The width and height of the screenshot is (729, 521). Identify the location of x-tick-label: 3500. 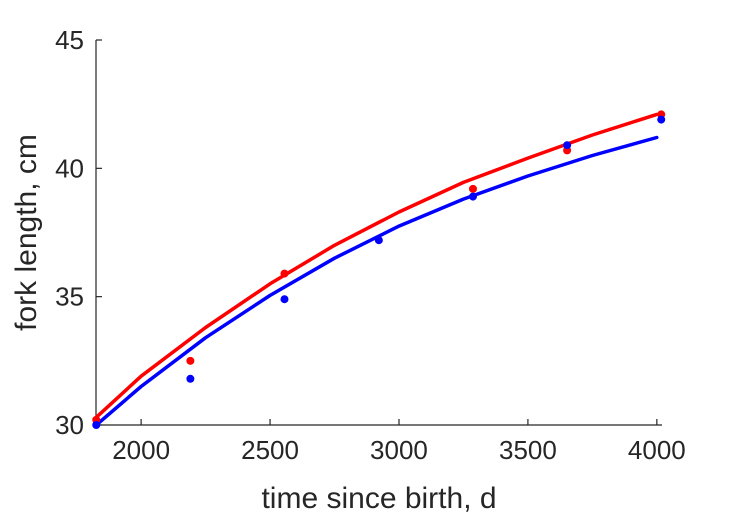
(528, 450).